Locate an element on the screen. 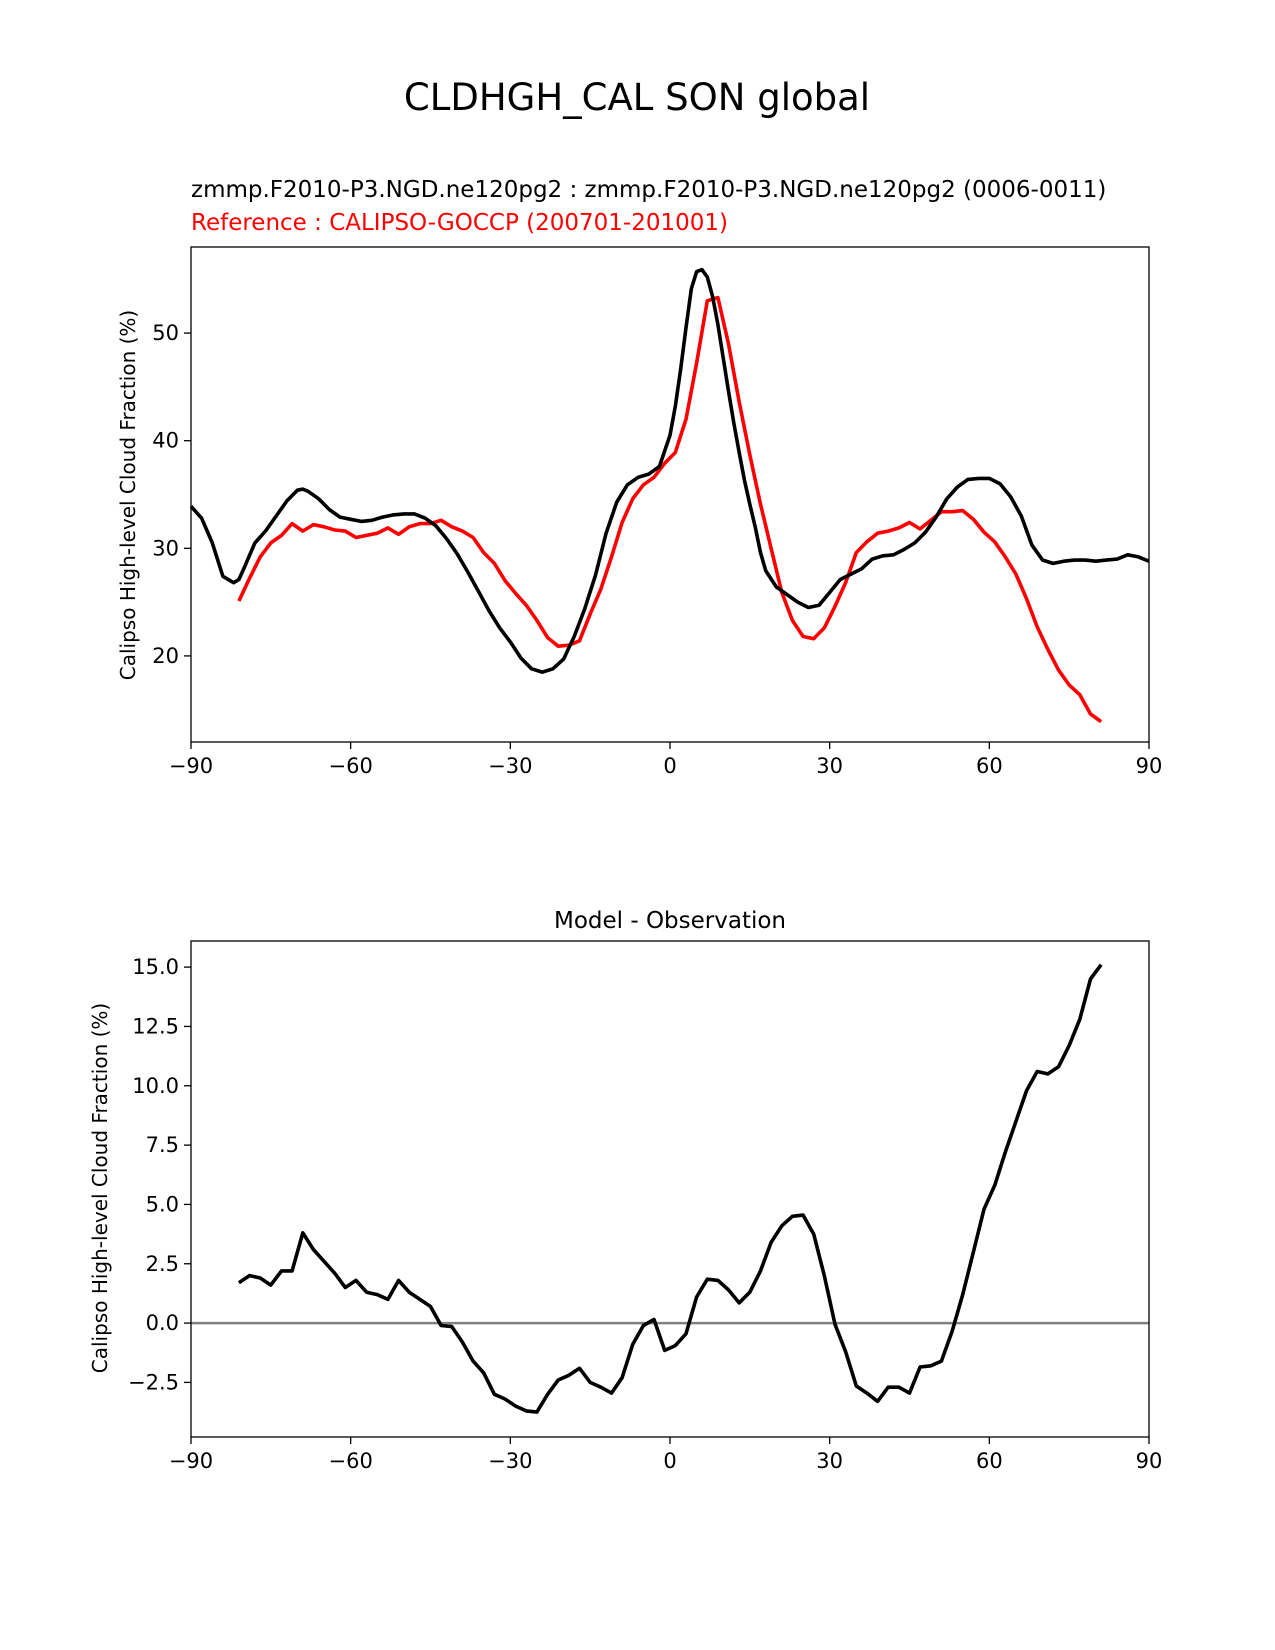  bottom-y-axis-label: Calipso High-level Cloud Fraction (%) is located at coordinates (100, 1188).